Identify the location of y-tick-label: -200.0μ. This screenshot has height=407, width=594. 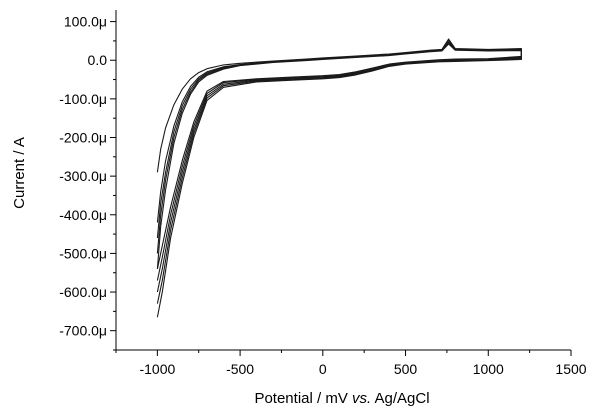
(83, 138).